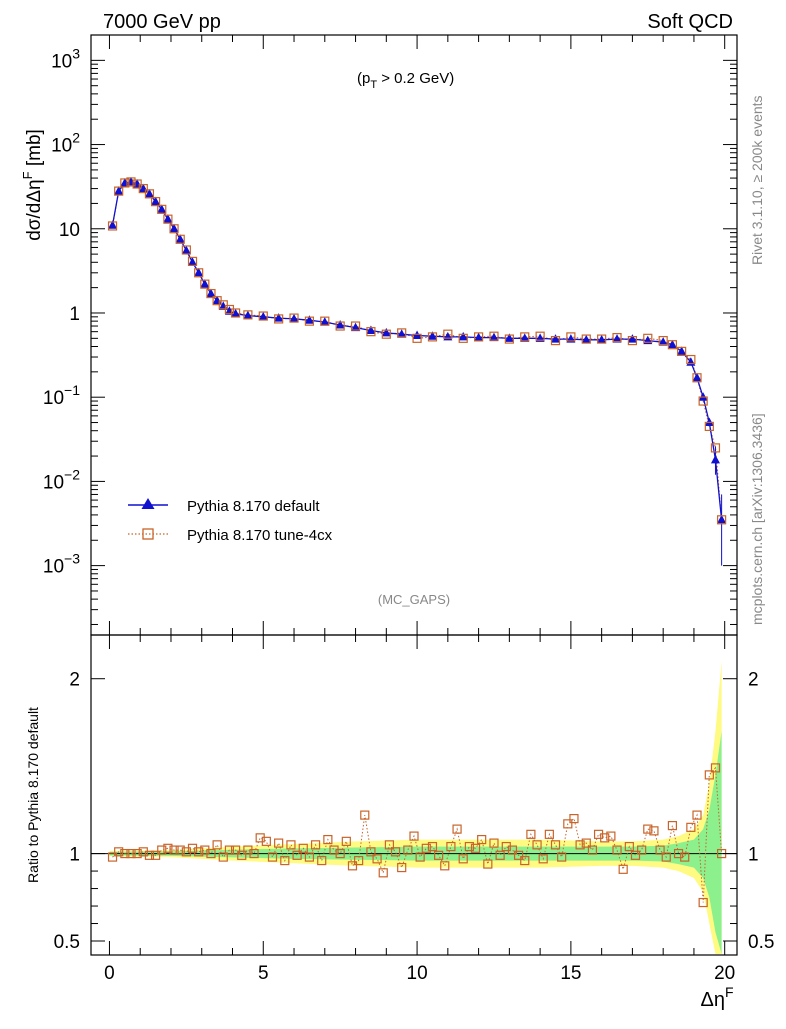 The image size is (786, 1029). Describe the element at coordinates (230, 535) in the screenshot. I see `legend-item-tune: Pythia 8.170 tune-4cx` at that location.